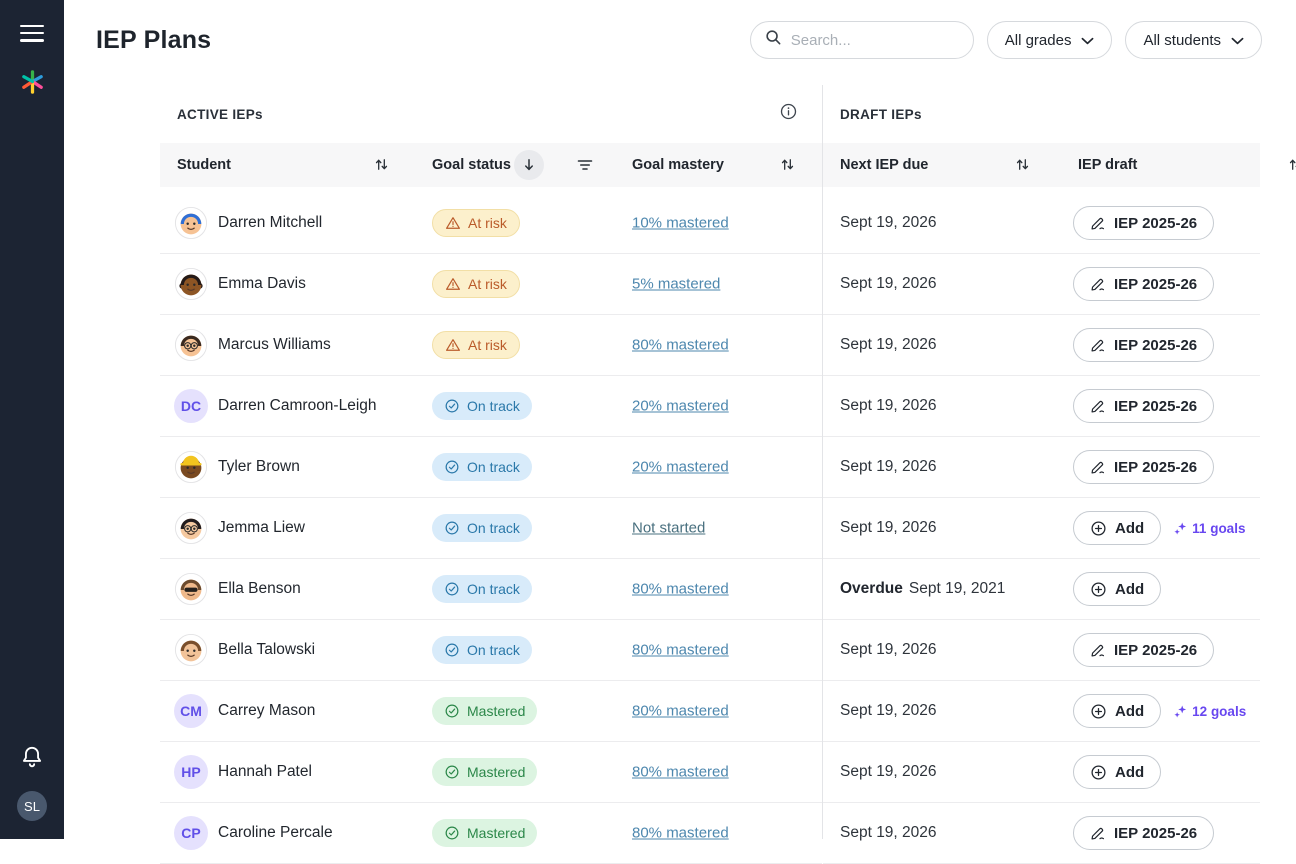  Describe the element at coordinates (1098, 589) in the screenshot. I see `plus-circle-icon` at that location.